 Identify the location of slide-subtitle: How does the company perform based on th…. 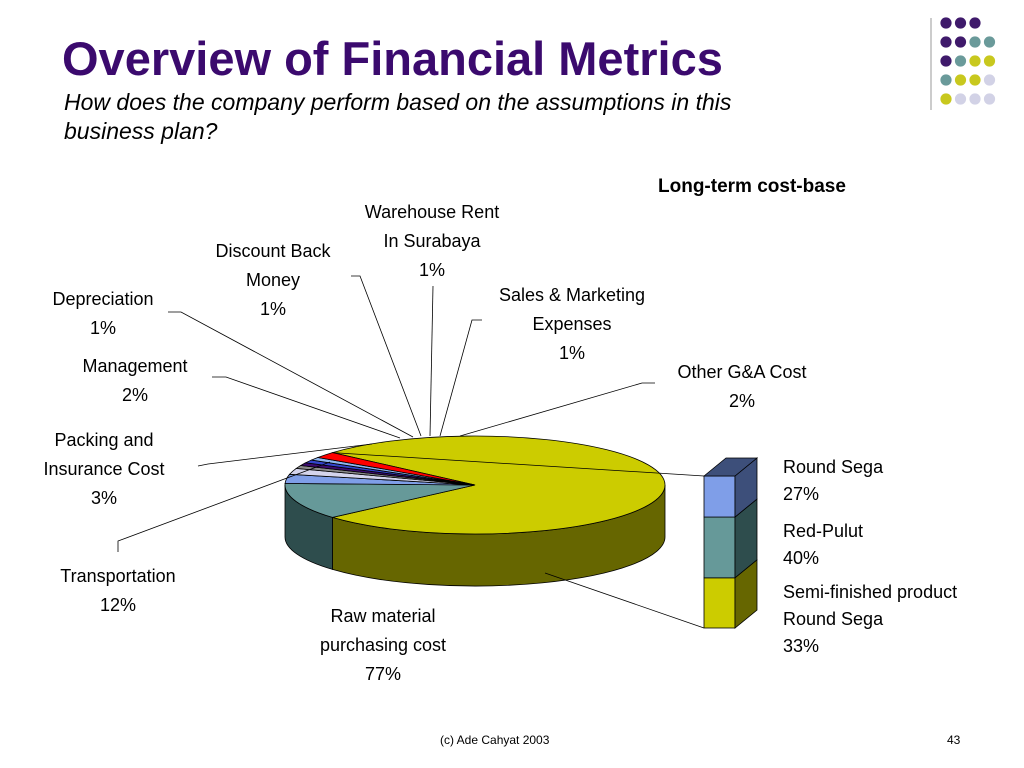
(398, 116).